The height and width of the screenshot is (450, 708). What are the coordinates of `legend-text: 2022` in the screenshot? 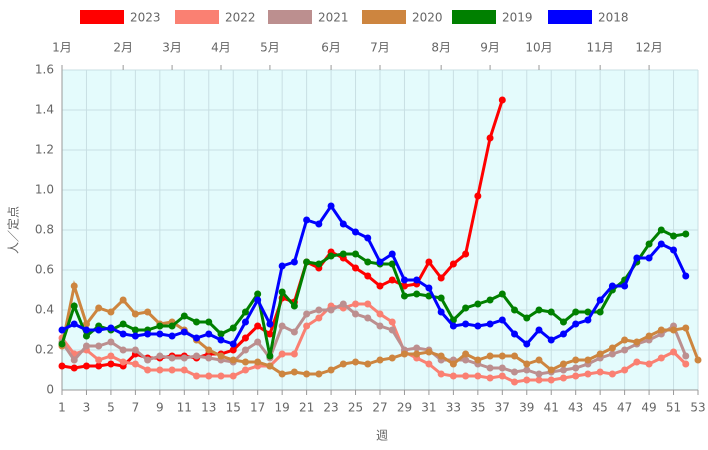 It's located at (240, 18).